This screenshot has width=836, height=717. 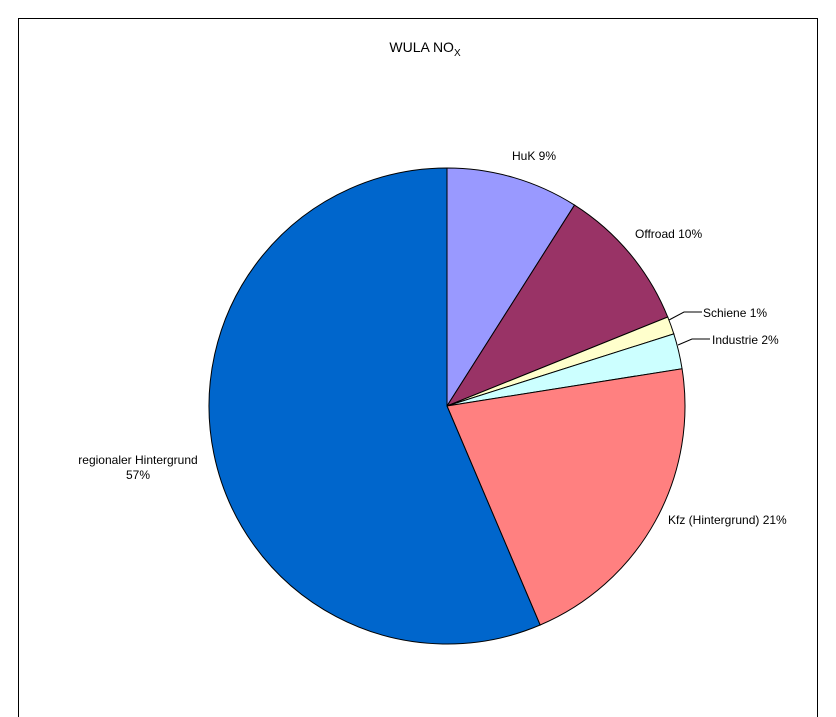 What do you see at coordinates (534, 156) in the screenshot?
I see `slice-label: HuK 9%` at bounding box center [534, 156].